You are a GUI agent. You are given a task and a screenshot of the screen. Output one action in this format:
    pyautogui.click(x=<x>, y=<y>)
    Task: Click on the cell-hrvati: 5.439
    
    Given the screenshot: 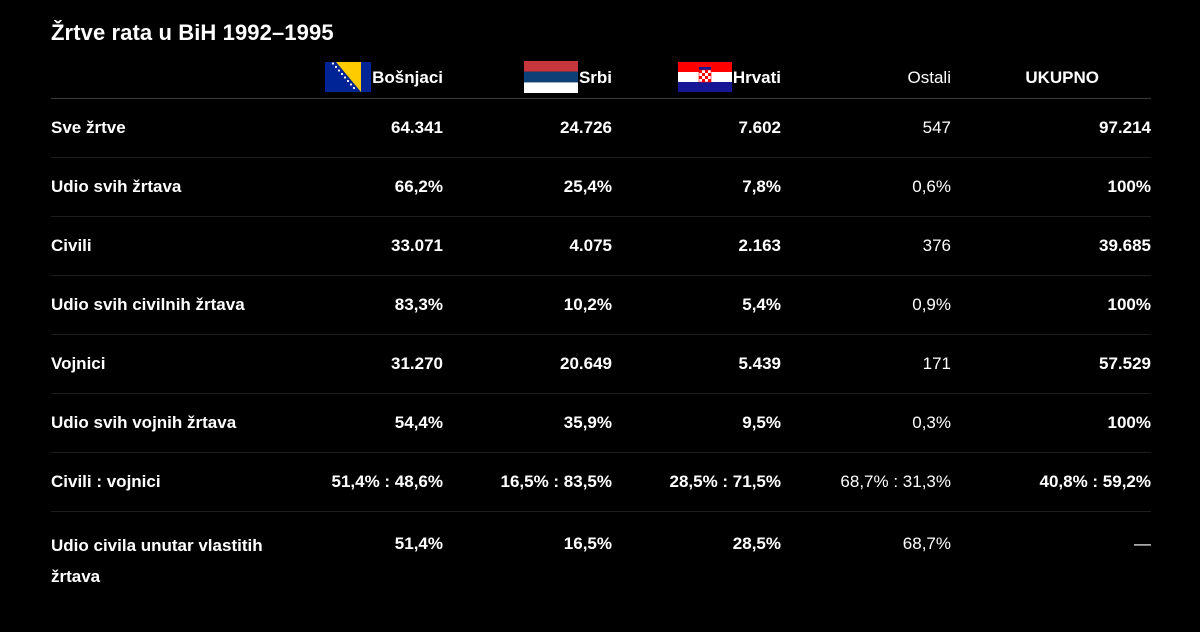 What is the action you would take?
    pyautogui.click(x=696, y=364)
    